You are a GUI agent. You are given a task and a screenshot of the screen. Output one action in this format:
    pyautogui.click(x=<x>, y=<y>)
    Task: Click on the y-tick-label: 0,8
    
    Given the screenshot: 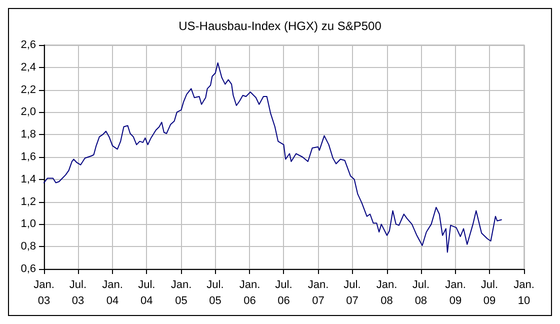 What is the action you would take?
    pyautogui.click(x=28, y=246)
    